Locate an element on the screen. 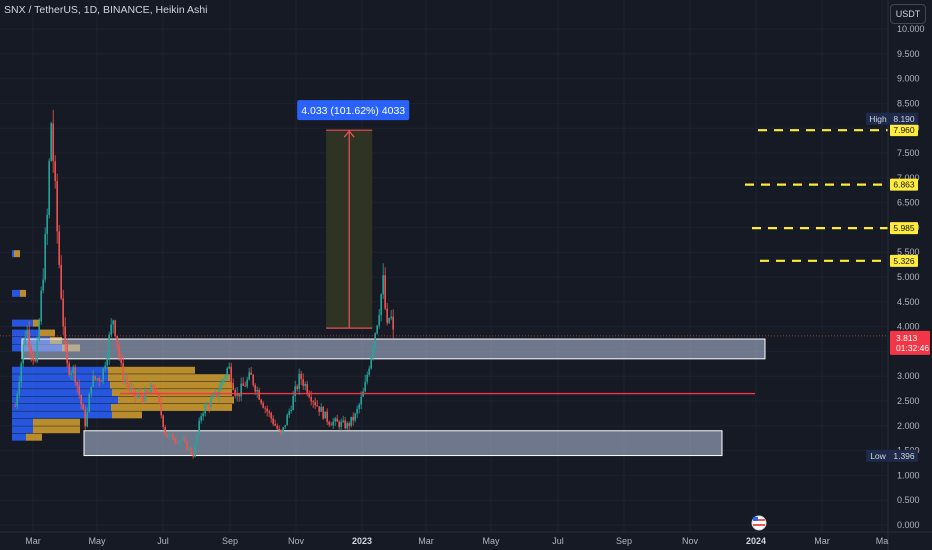 This screenshot has width=932, height=550. high-tag-bg is located at coordinates (878, 118).